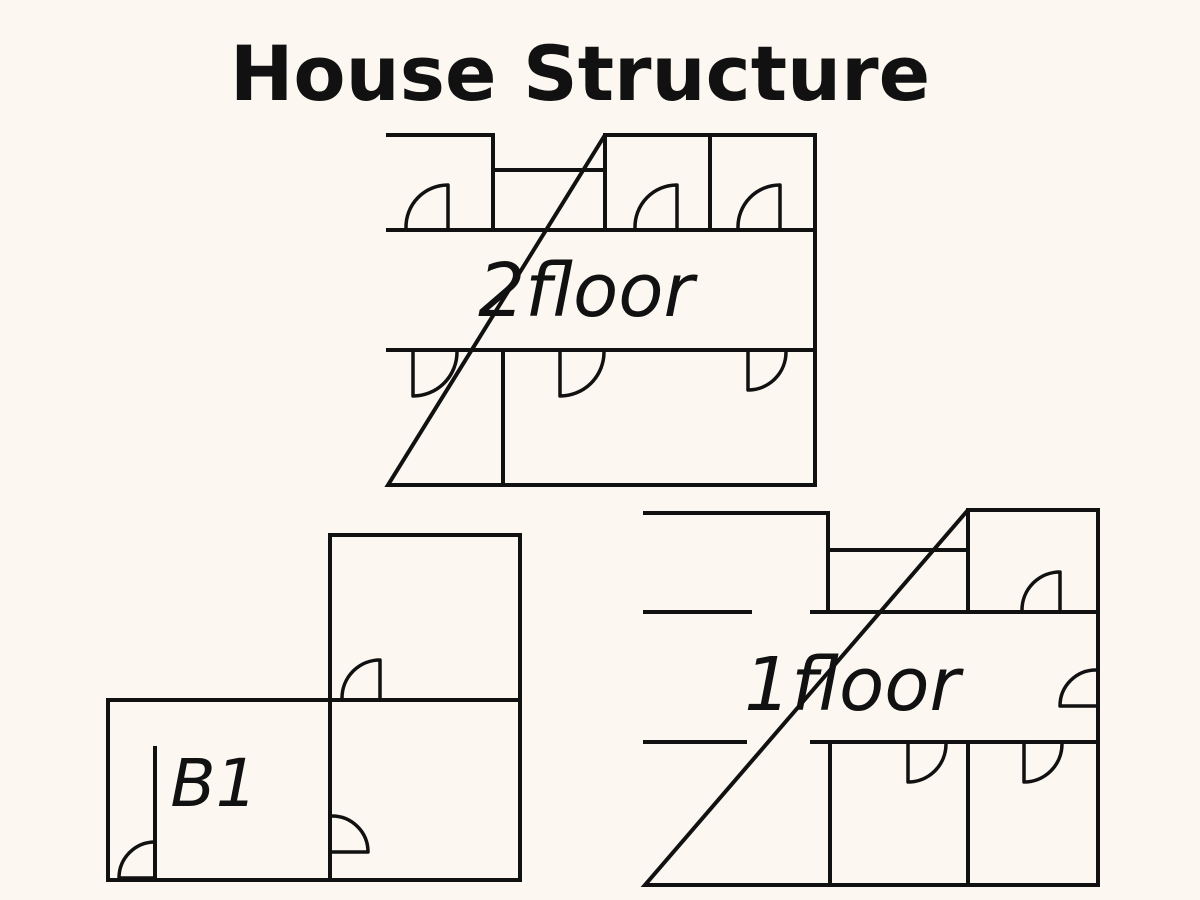 This screenshot has height=900, width=1200. I want to click on diagram-title: House Structure, so click(580, 73).